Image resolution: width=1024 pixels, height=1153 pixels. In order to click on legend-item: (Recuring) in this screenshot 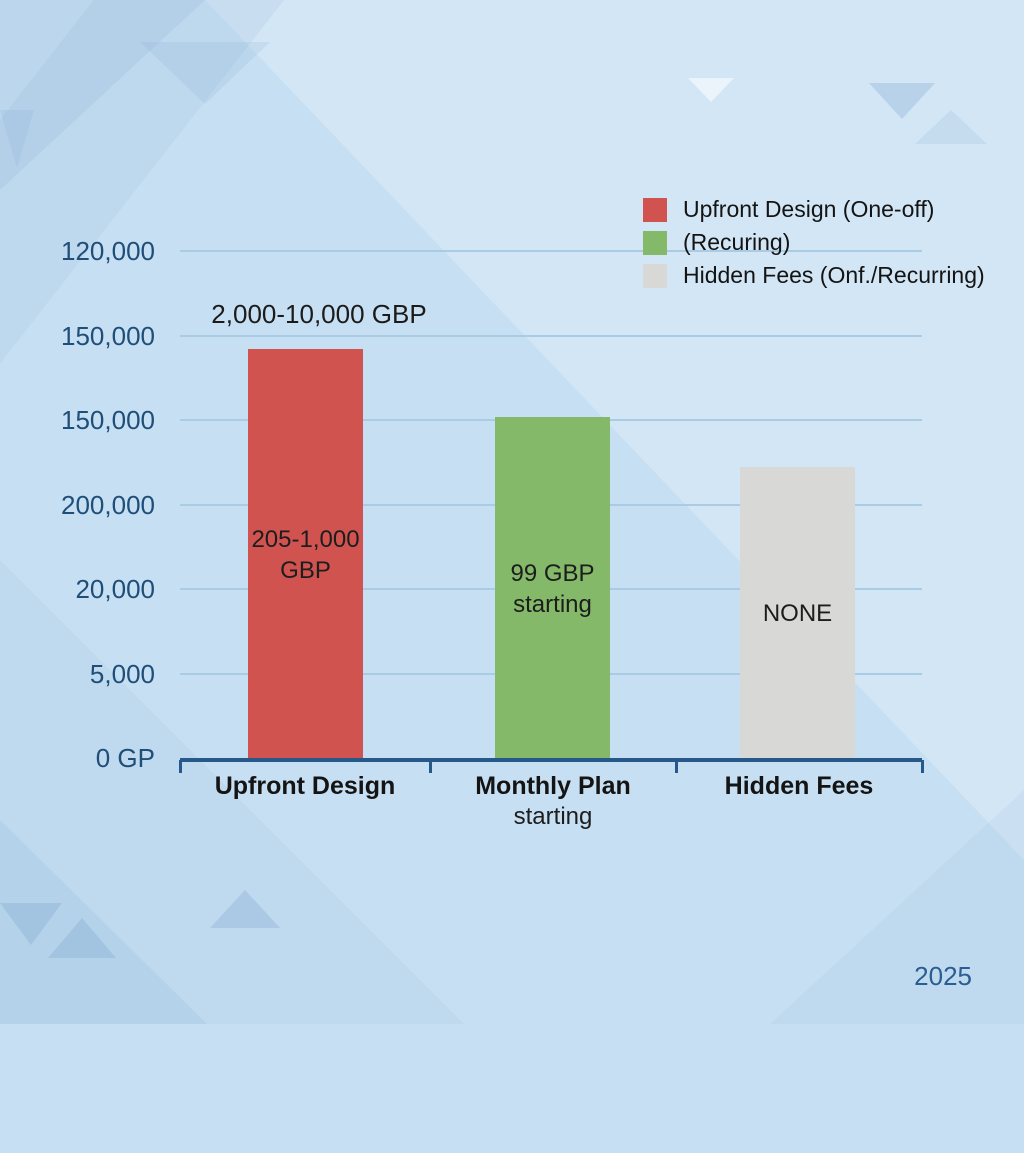, I will do `click(814, 242)`.